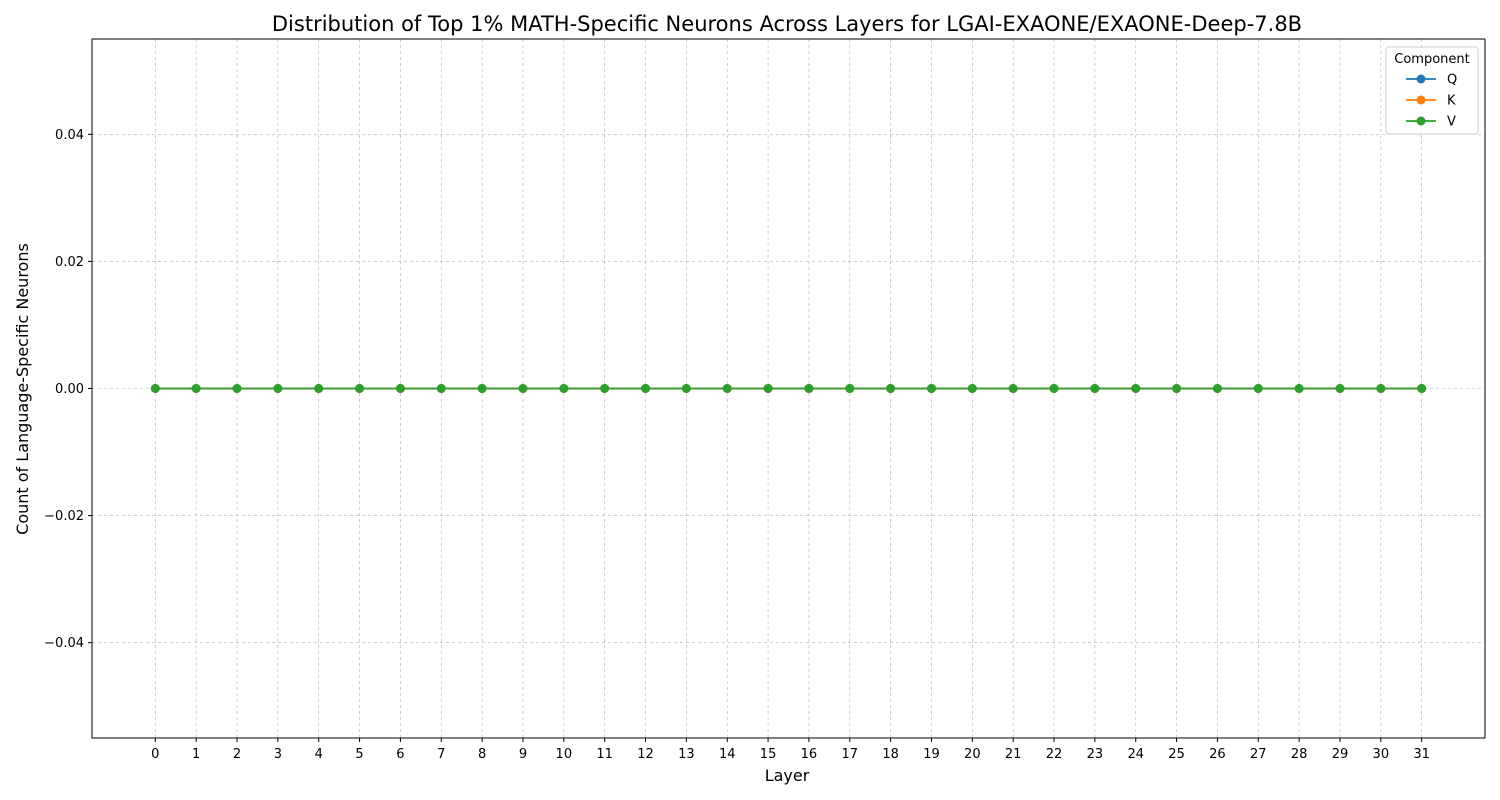 The image size is (1500, 800). What do you see at coordinates (482, 754) in the screenshot?
I see `x-tick-label: 8` at bounding box center [482, 754].